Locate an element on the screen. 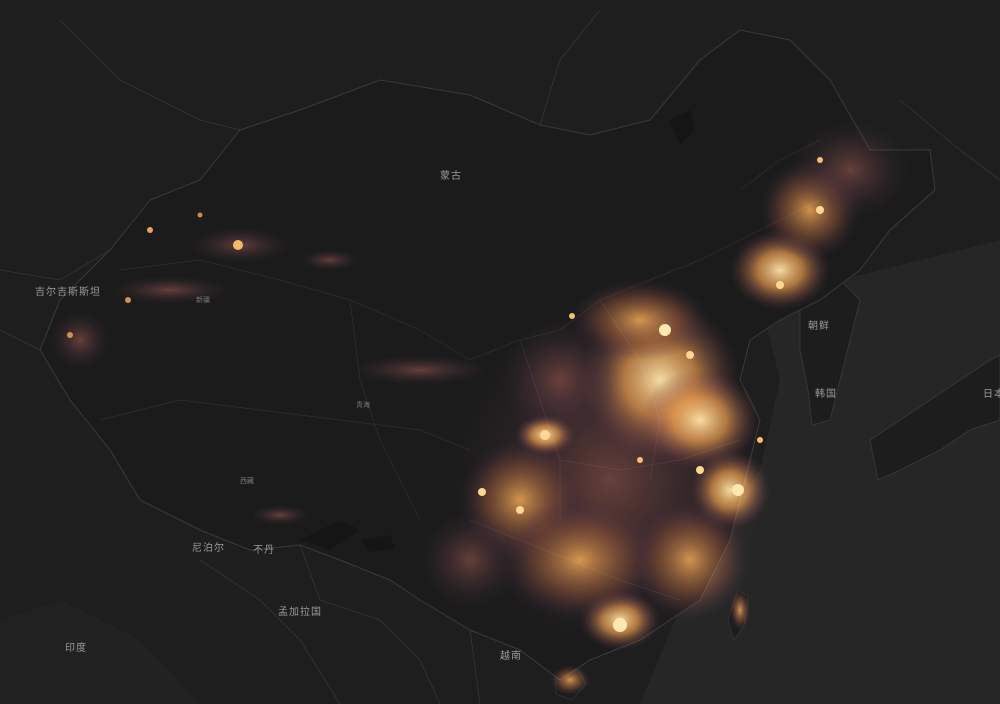  label-xinjiang: 新疆 is located at coordinates (203, 300).